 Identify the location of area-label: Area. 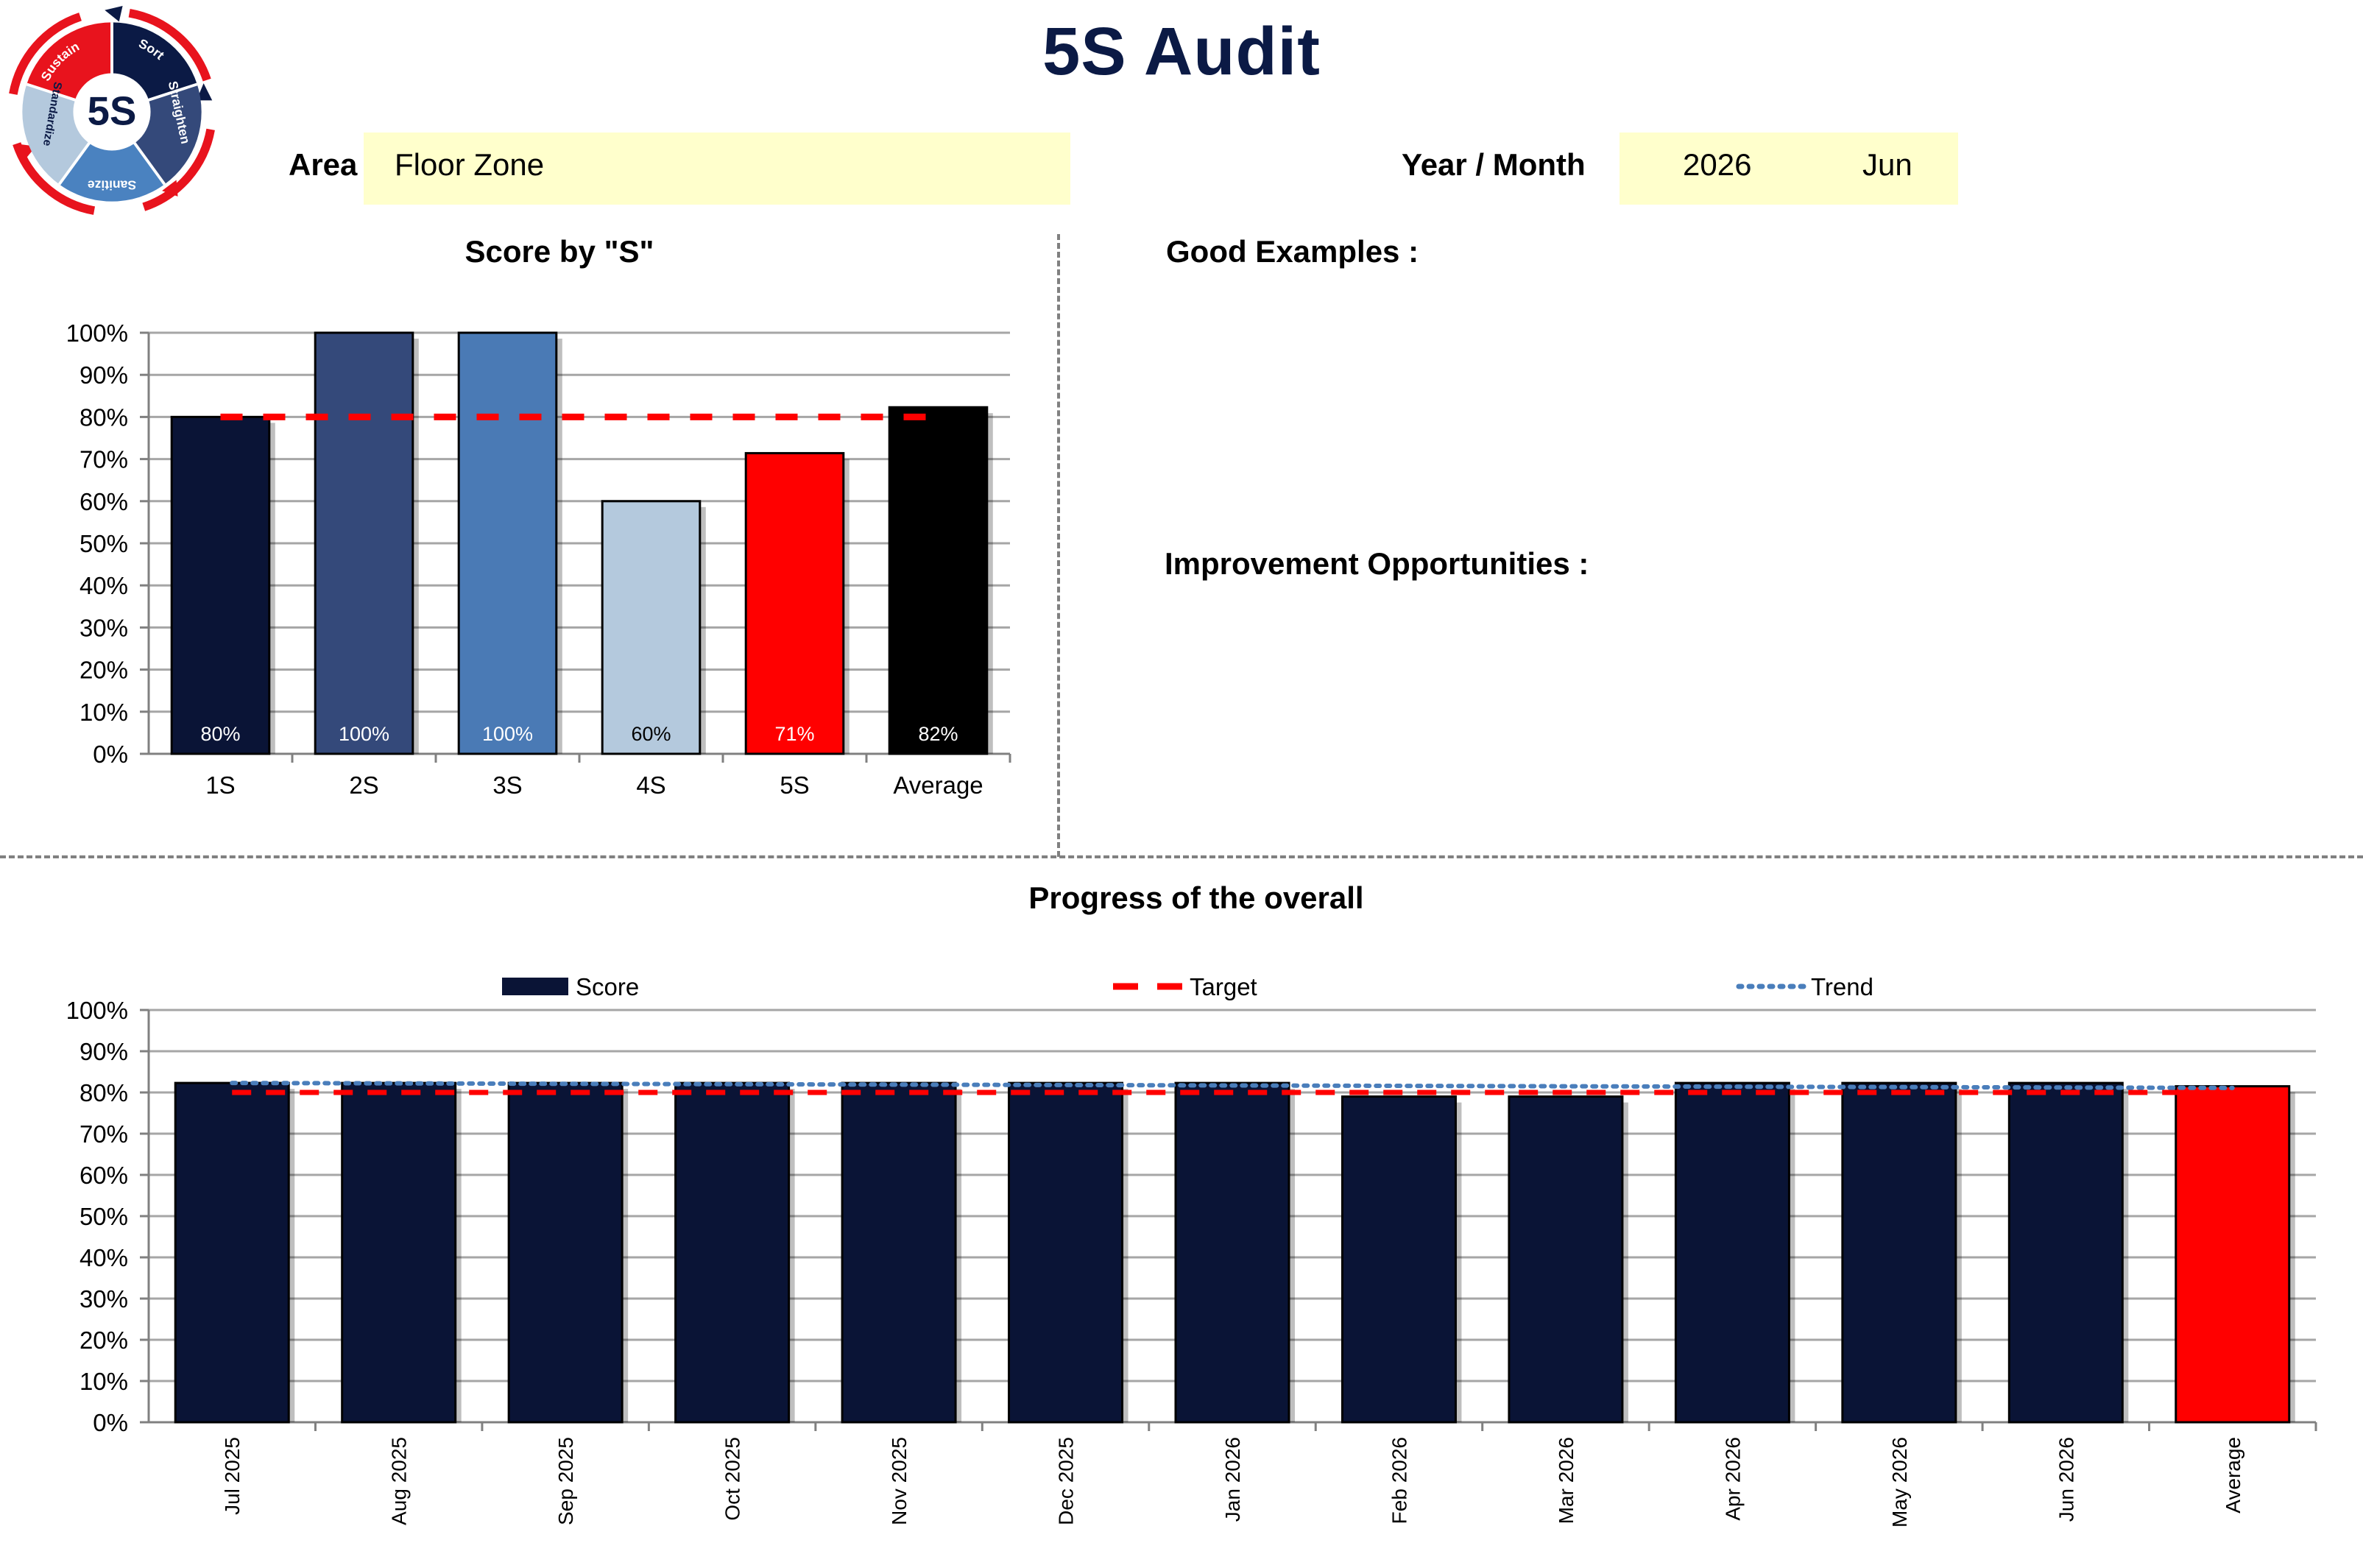
(323, 164).